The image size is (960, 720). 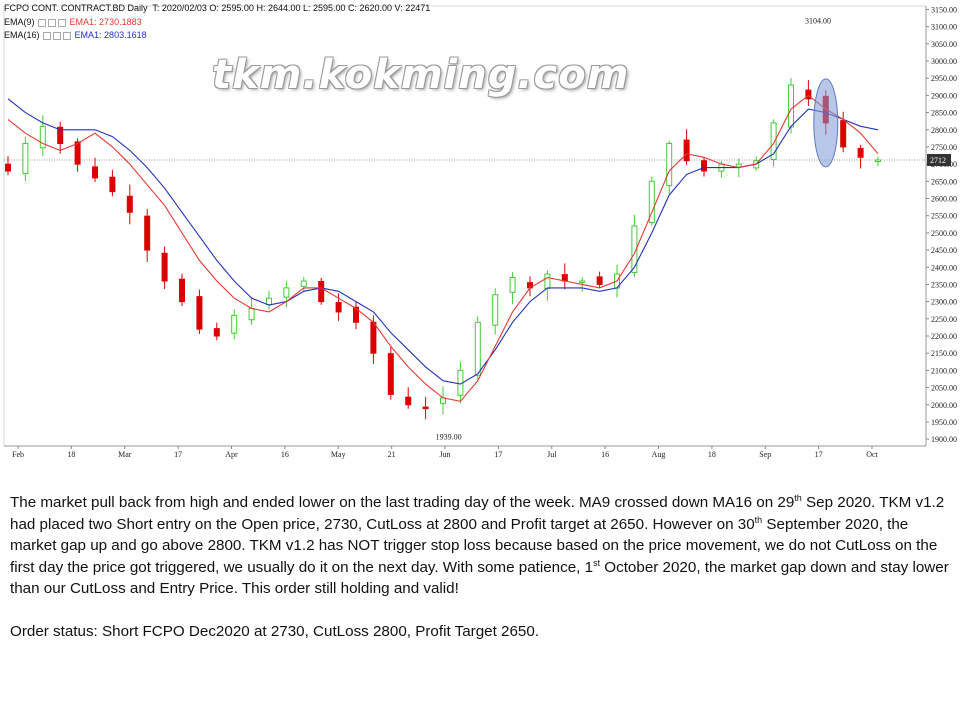 What do you see at coordinates (338, 454) in the screenshot?
I see `x-tick-label: May` at bounding box center [338, 454].